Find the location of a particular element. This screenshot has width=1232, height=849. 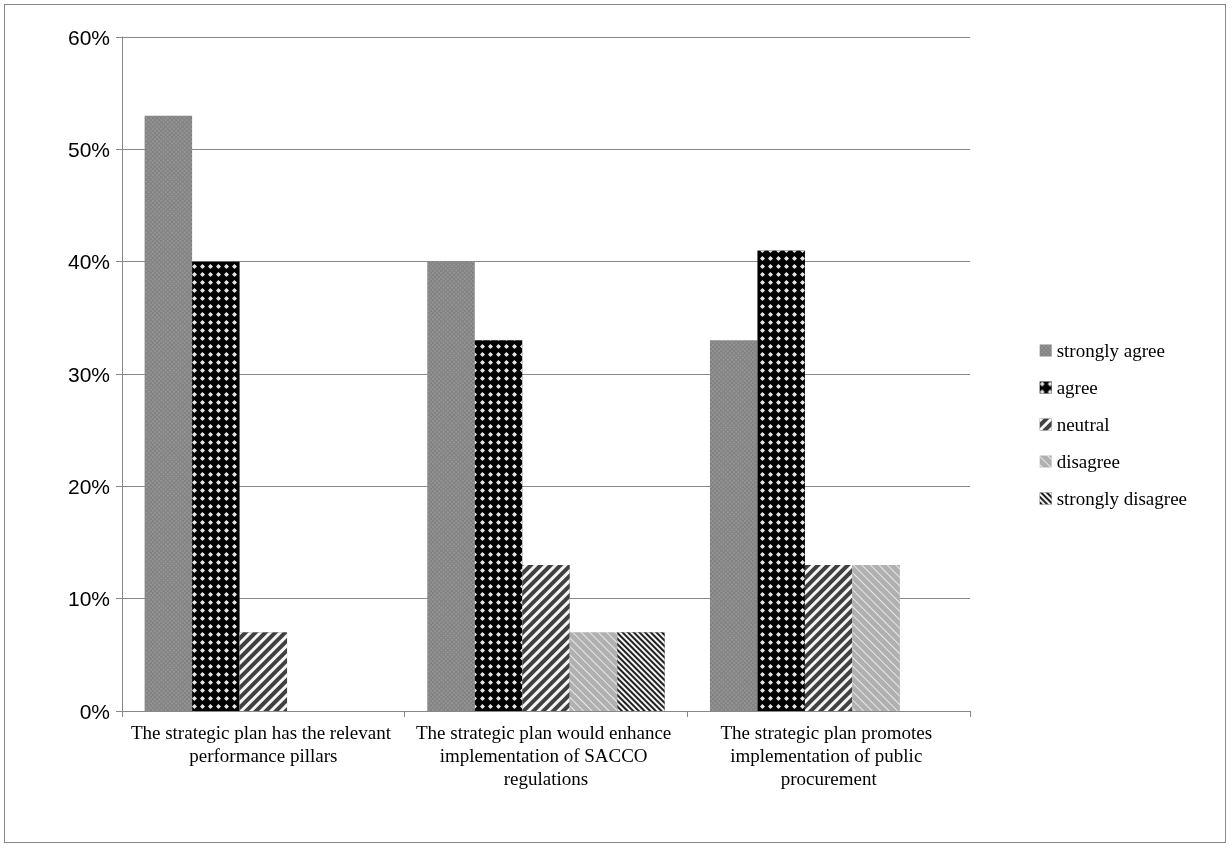

legend-label: strongly disagree is located at coordinates (1121, 498).